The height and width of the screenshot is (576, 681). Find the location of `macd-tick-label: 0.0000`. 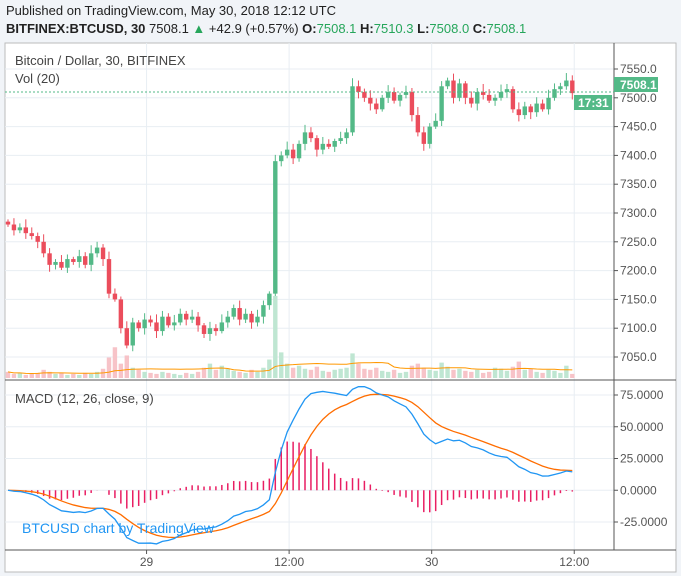

macd-tick-label: 0.0000 is located at coordinates (638, 490).